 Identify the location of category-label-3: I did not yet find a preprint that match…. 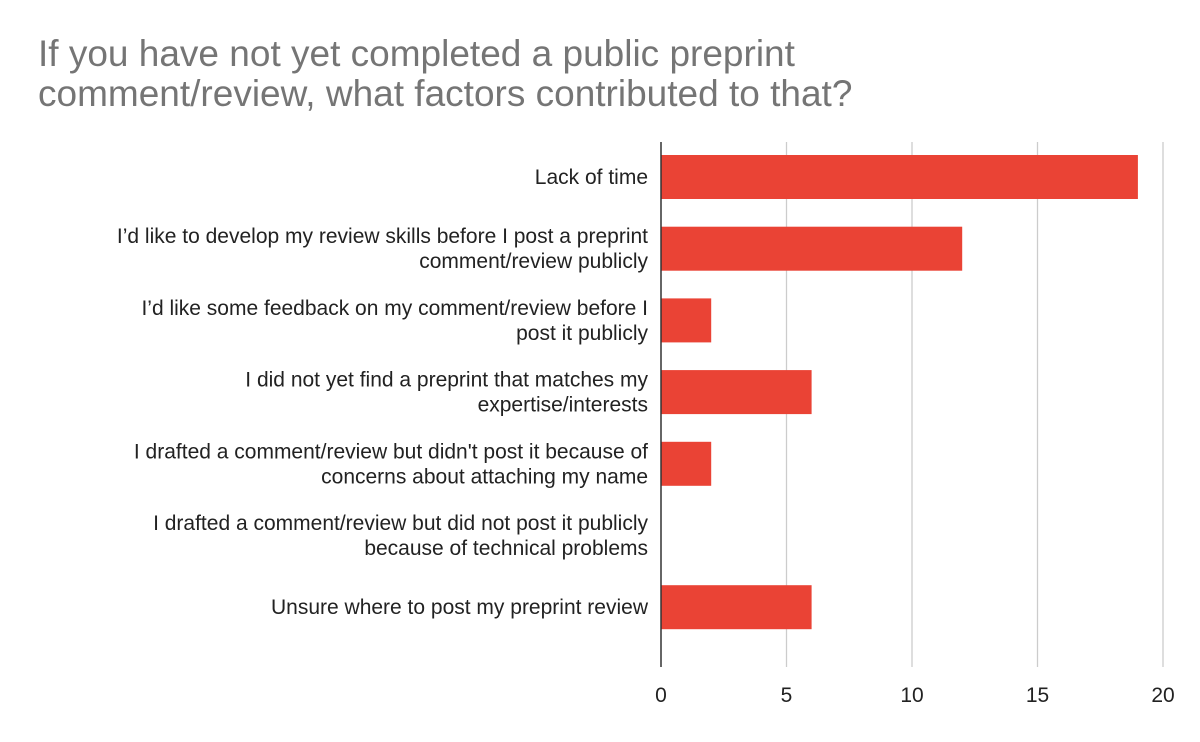
(446, 393).